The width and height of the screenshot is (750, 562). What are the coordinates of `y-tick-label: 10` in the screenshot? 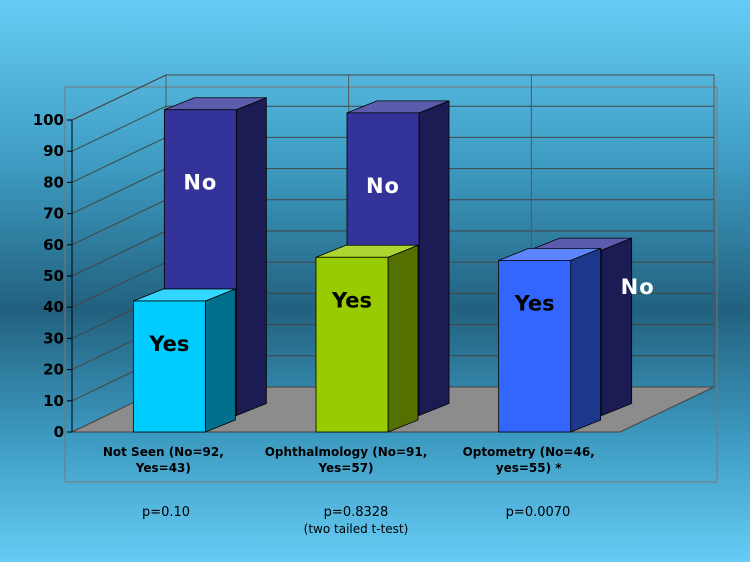 It's located at (53, 401).